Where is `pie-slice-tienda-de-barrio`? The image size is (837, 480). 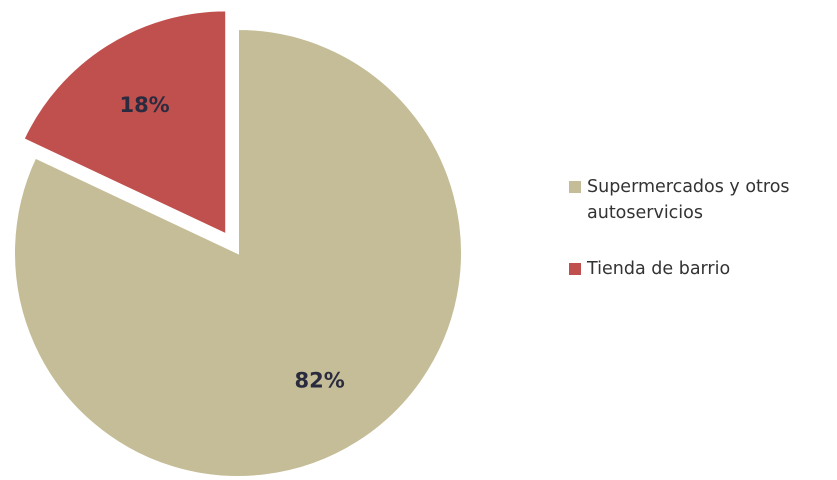 pie-slice-tienda-de-barrio is located at coordinates (125, 123).